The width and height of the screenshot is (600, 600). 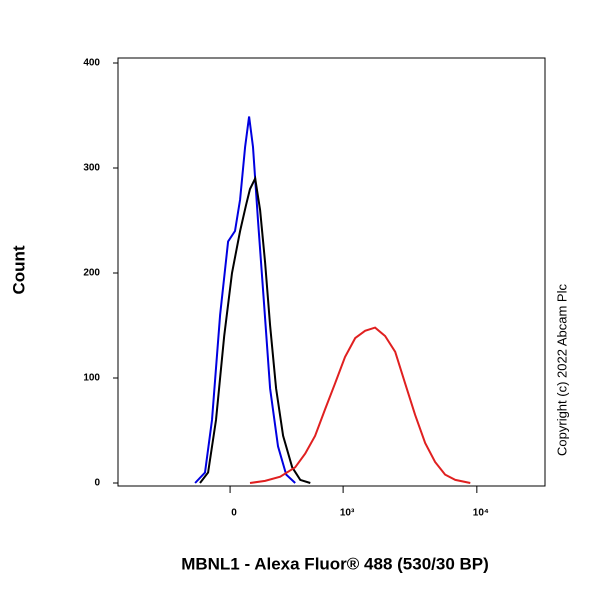 I want to click on y-tick-label: 200, so click(x=91, y=273).